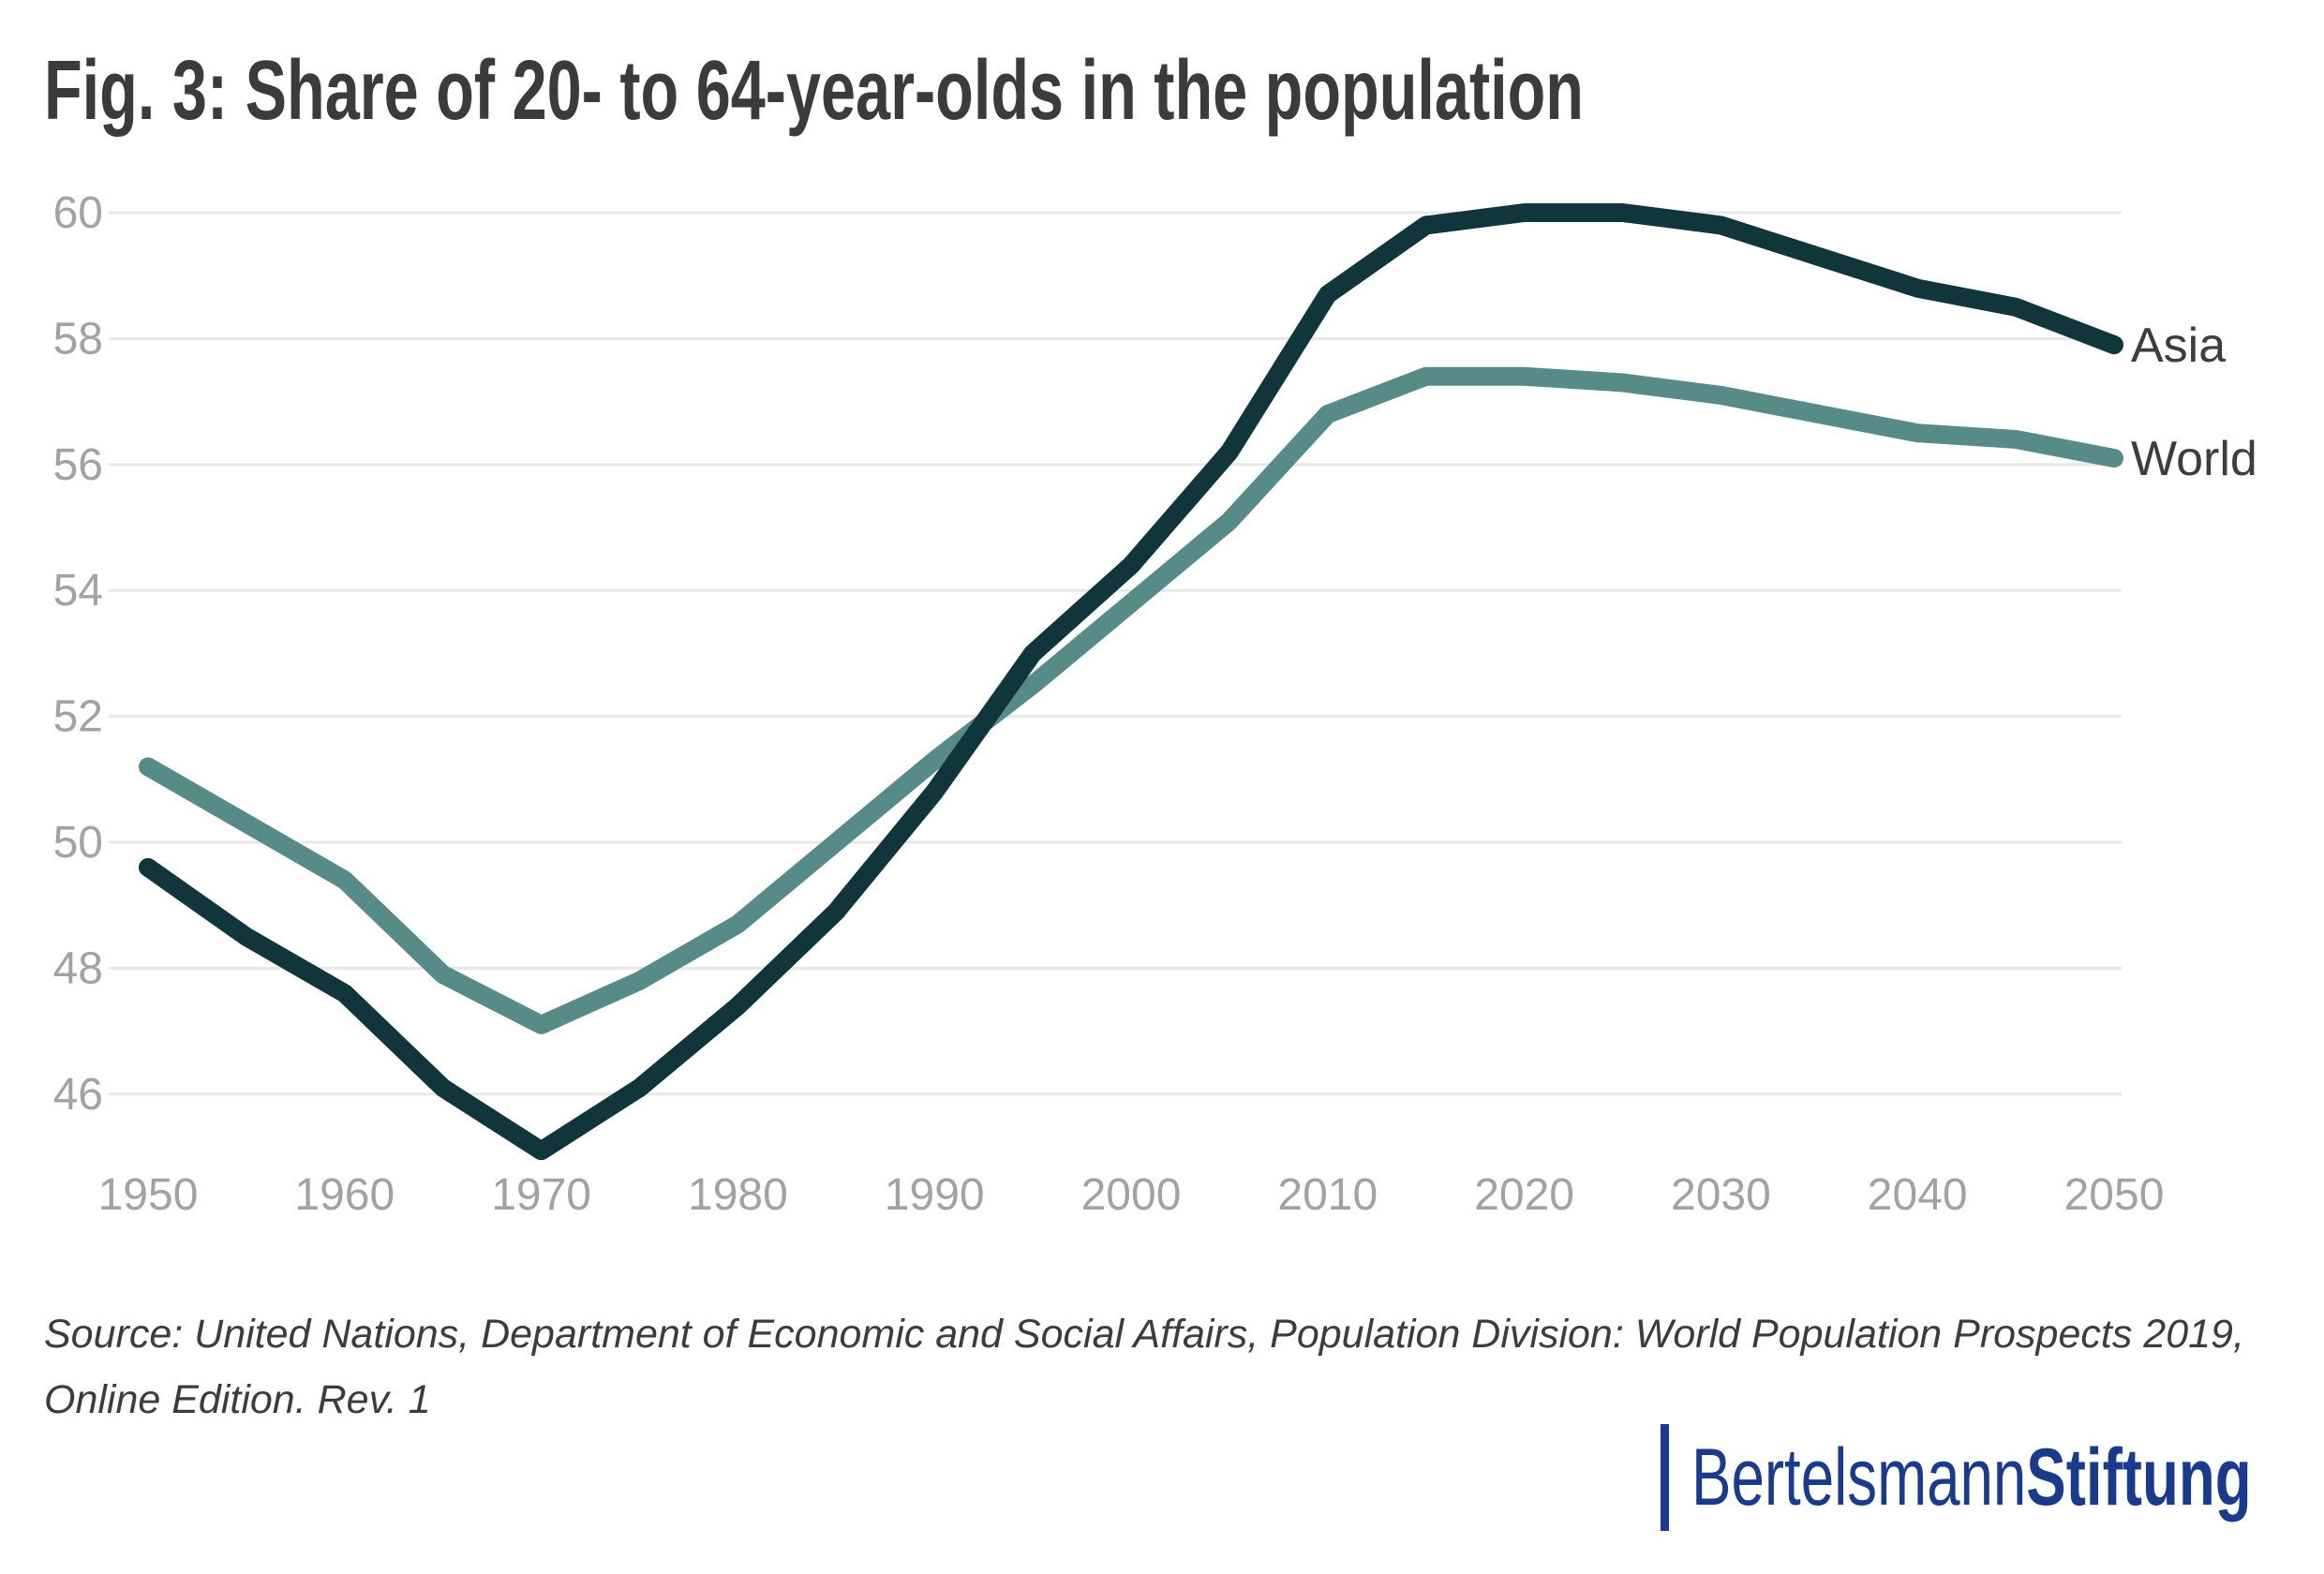 The height and width of the screenshot is (1574, 2324). I want to click on y-axis-tick-label: 56, so click(78, 465).